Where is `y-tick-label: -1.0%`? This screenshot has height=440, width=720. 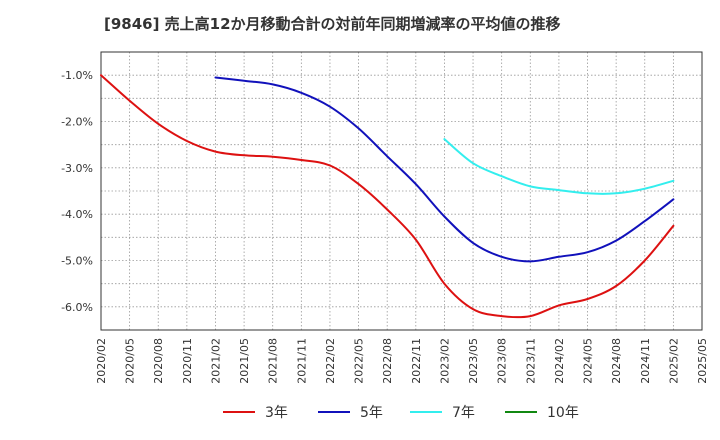 y-tick-label: -1.0% is located at coordinates (77, 75).